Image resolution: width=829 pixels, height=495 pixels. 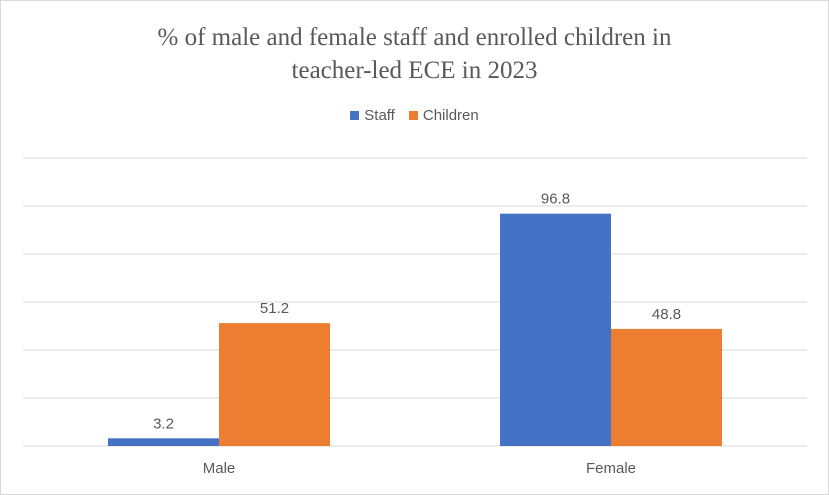 I want to click on bar-children-male, so click(x=274, y=384).